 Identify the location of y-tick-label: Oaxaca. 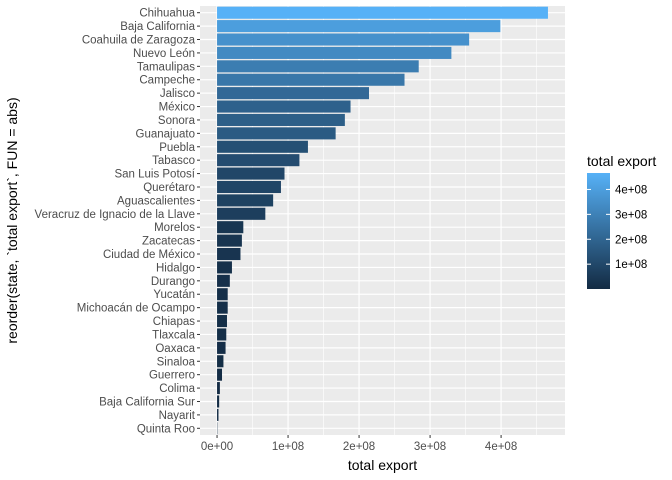
(175, 349).